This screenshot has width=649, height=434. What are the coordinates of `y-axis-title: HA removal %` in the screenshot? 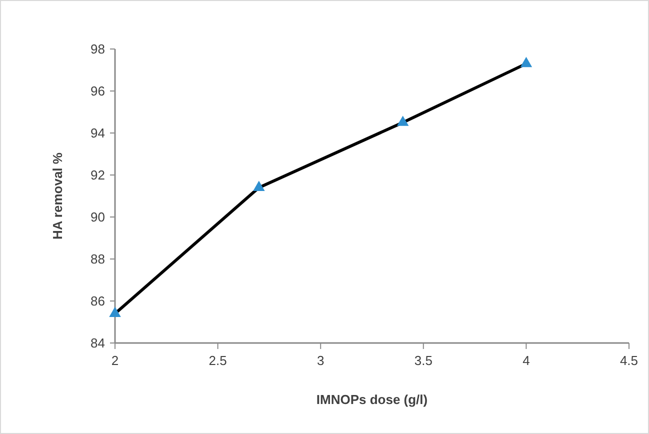 It's located at (57, 196).